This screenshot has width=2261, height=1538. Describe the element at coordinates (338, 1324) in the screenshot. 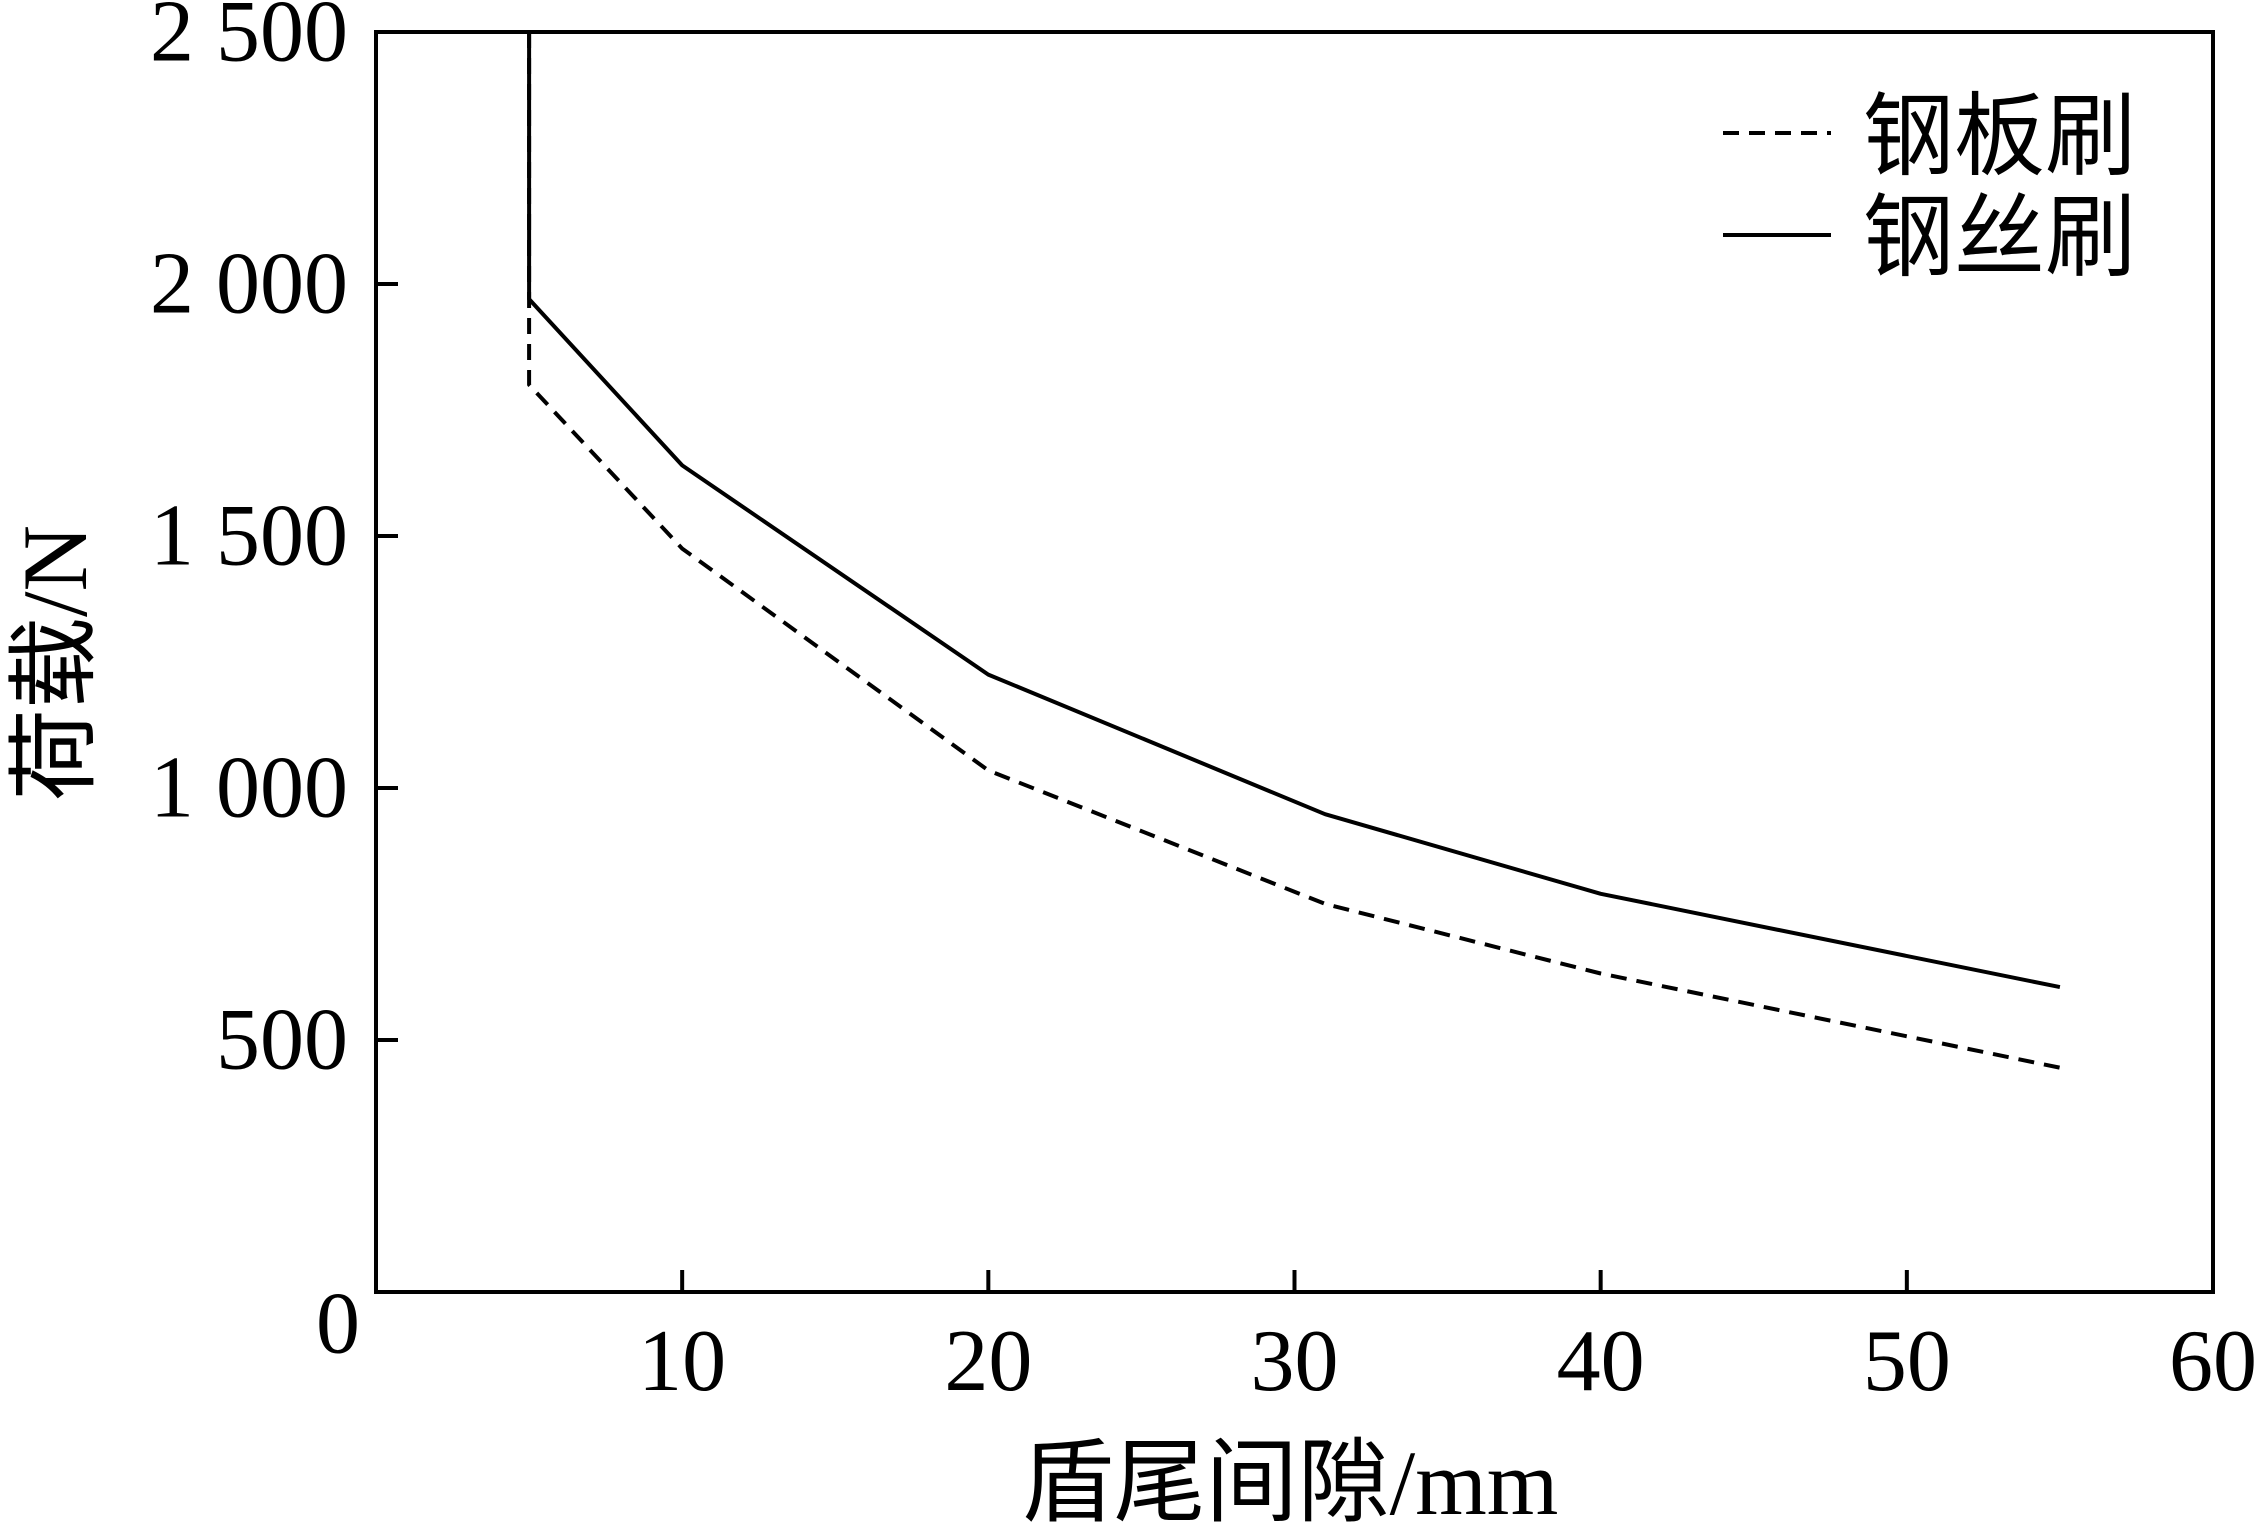

I see `y-tick-label: 0` at that location.